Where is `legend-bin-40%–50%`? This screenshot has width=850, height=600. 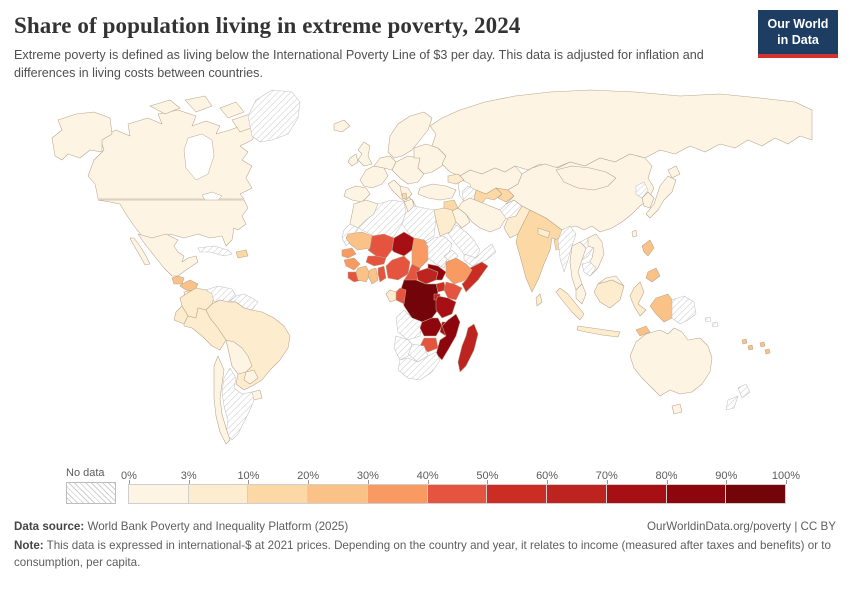 legend-bin-40%–50% is located at coordinates (457, 493).